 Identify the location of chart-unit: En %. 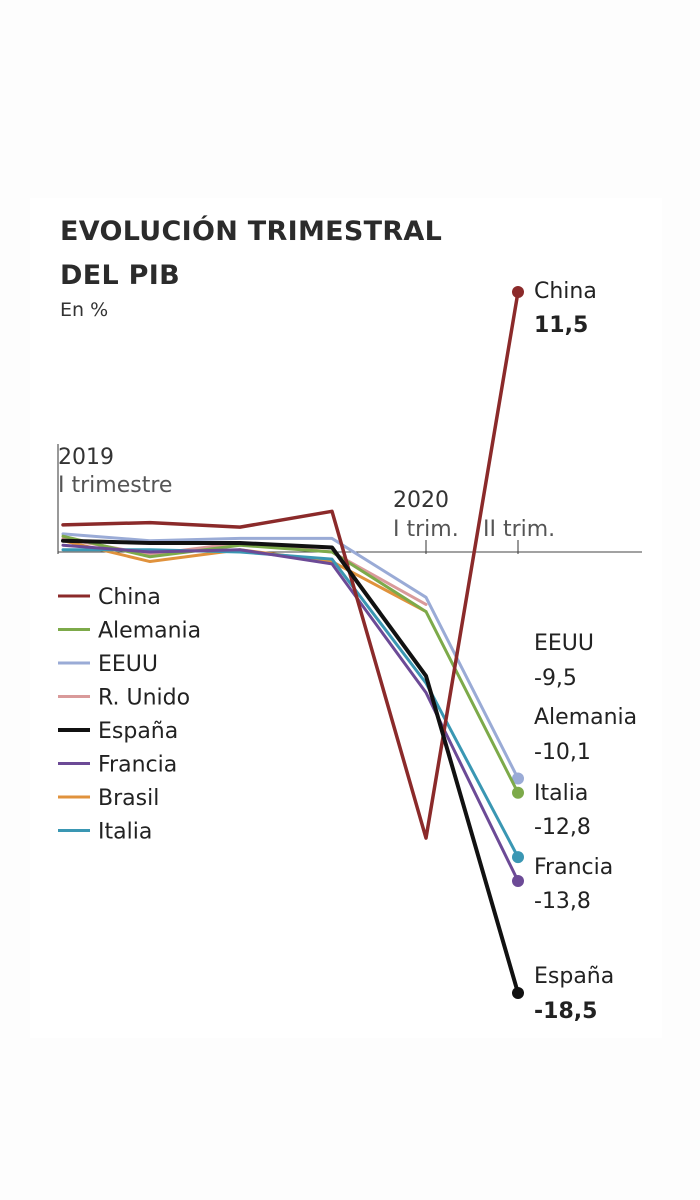
(84, 310).